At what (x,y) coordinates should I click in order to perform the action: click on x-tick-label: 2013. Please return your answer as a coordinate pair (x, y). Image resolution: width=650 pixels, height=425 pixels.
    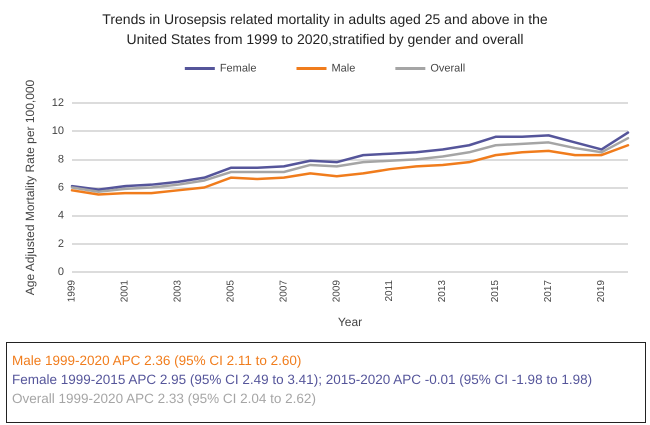
    Looking at the image, I should click on (442, 291).